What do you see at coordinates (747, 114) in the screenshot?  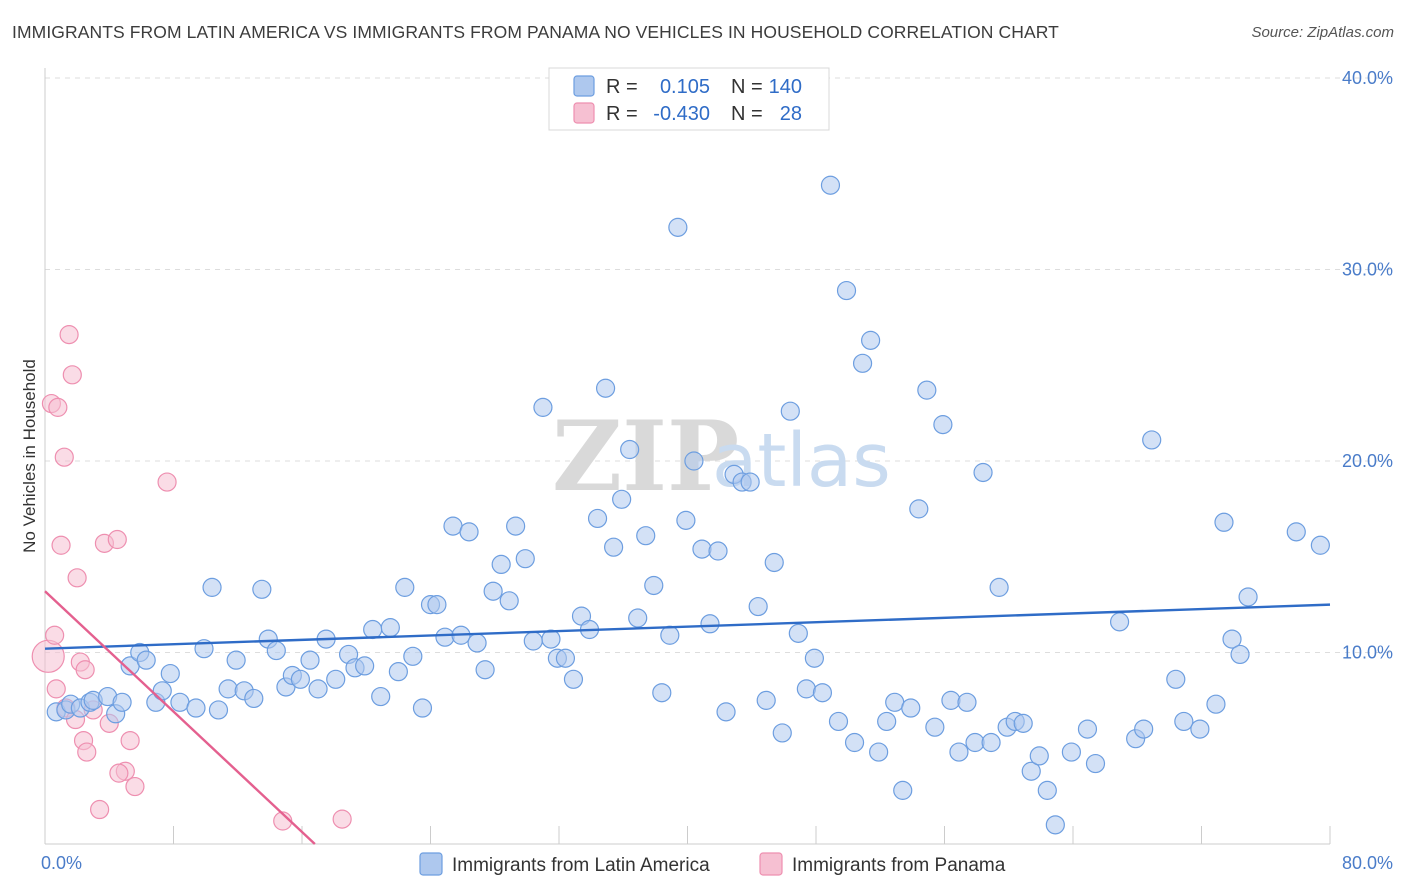 I see `legend-n-label-pink: N =` at bounding box center [747, 114].